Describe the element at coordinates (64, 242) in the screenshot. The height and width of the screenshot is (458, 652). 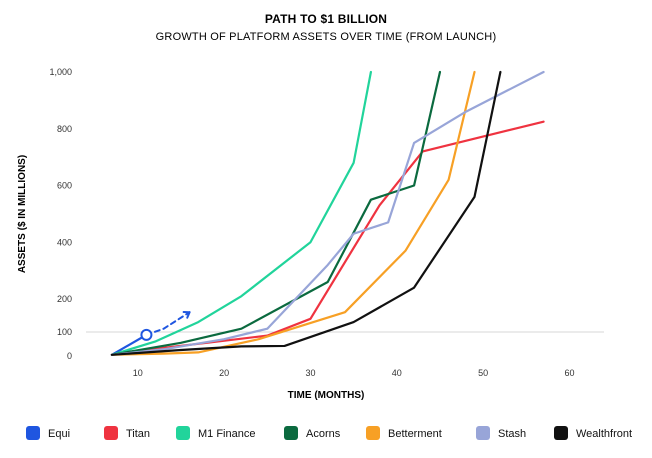
I see `y-tick-label: 400` at that location.